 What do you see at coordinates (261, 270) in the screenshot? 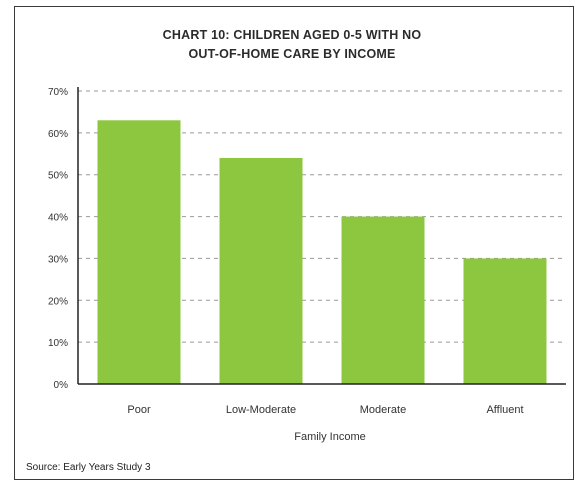
I see `bar-low-moderate` at bounding box center [261, 270].